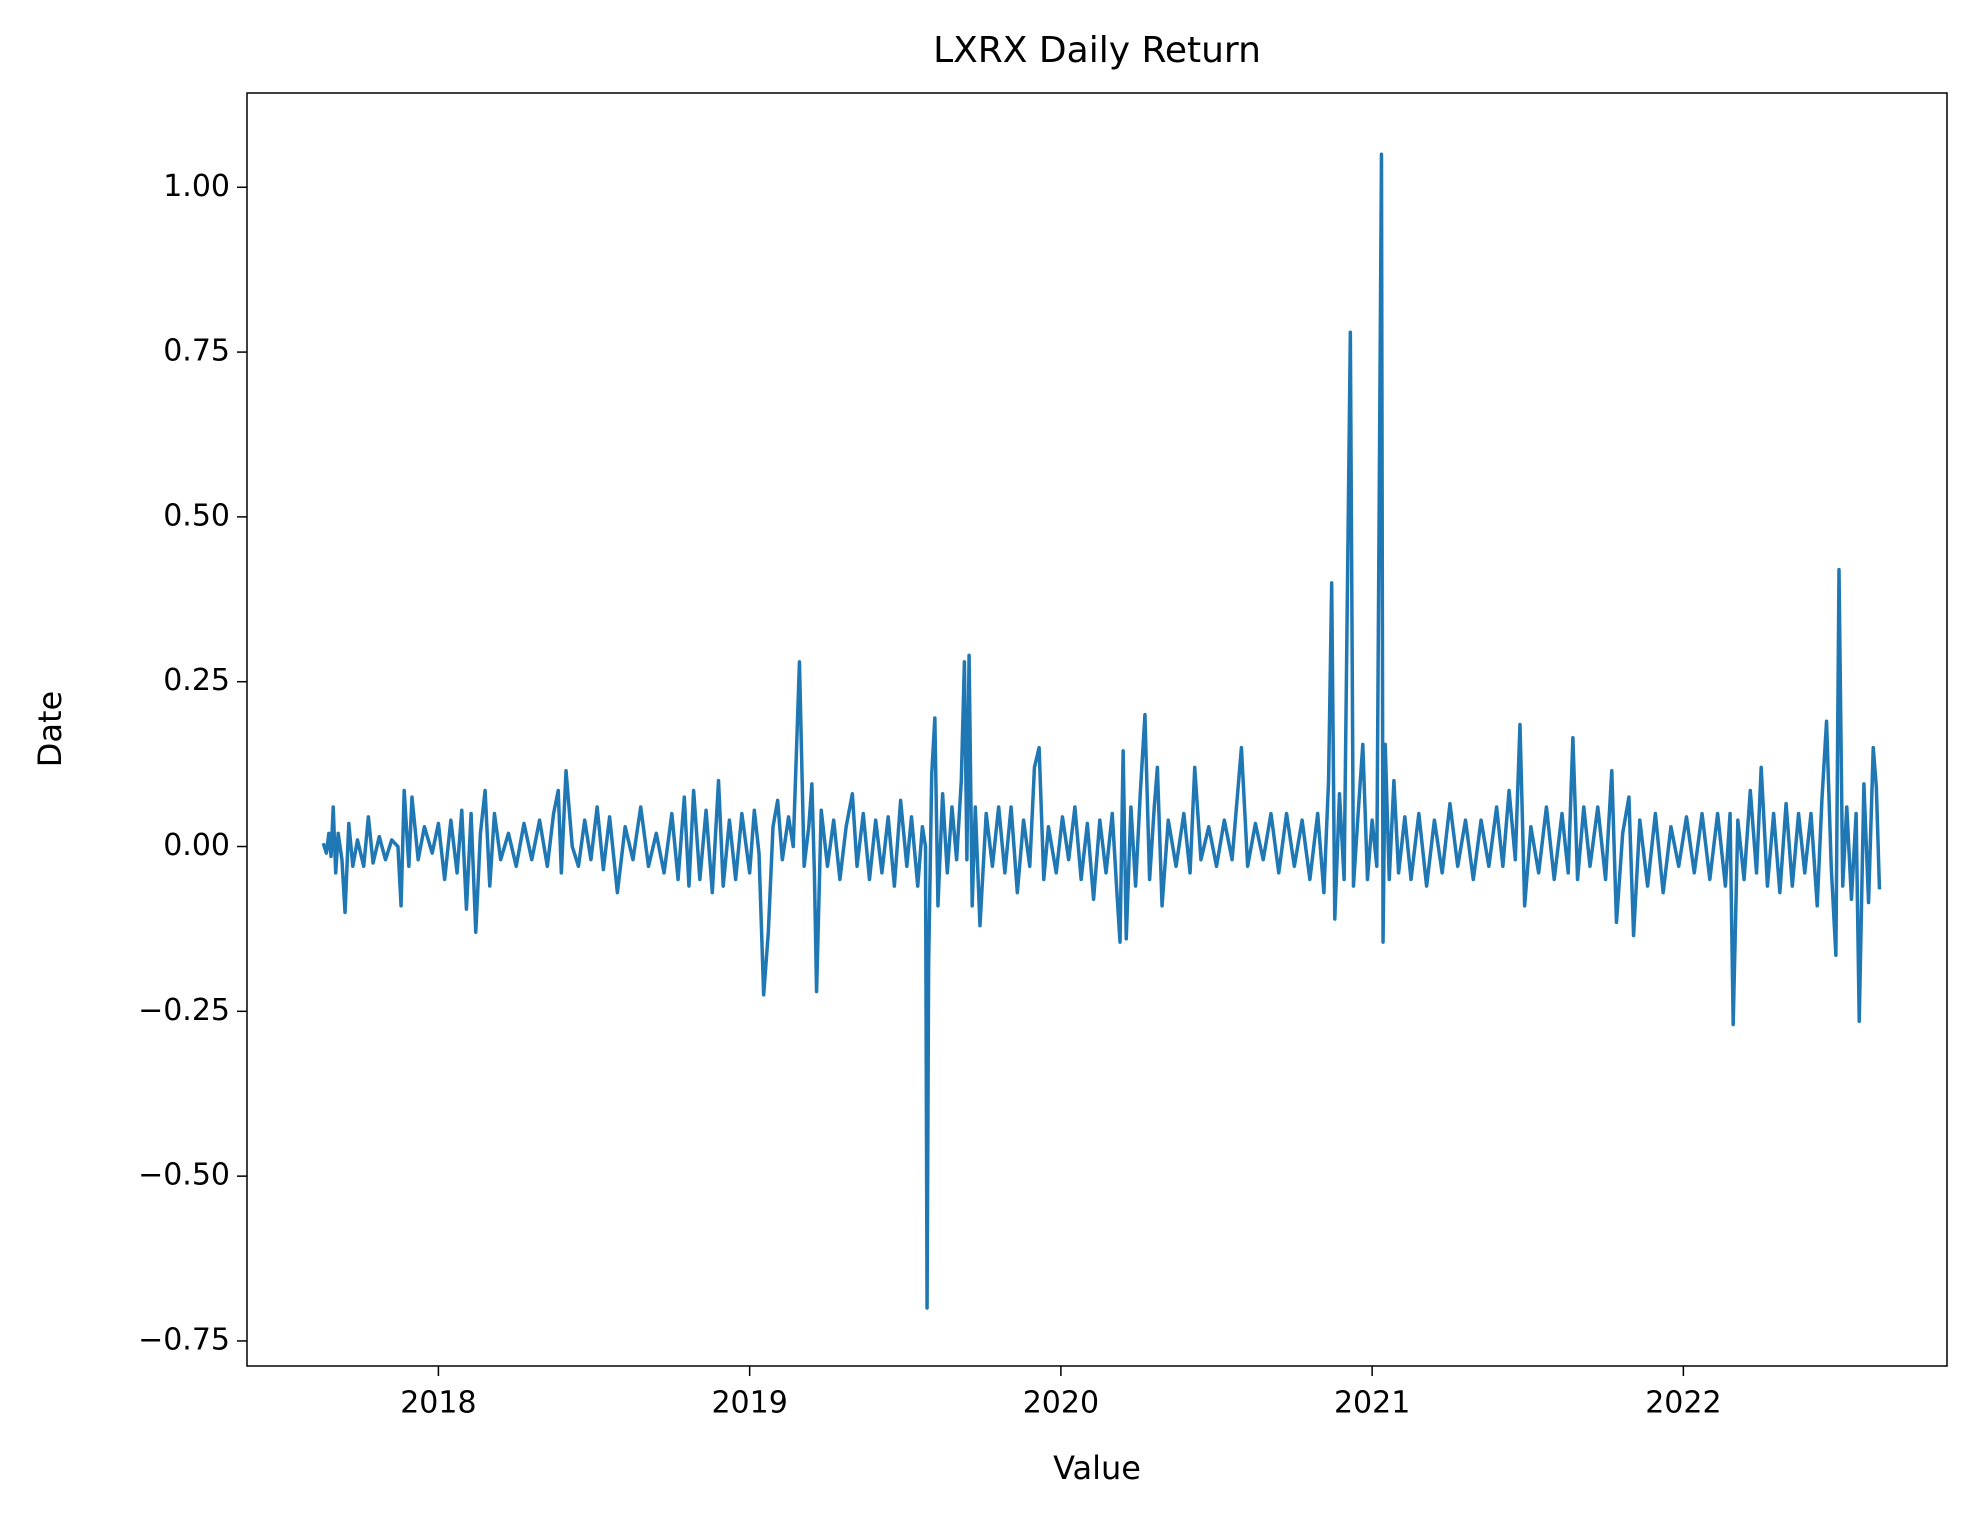  Describe the element at coordinates (184, 1175) in the screenshot. I see `y-tick-label: −0.50` at that location.